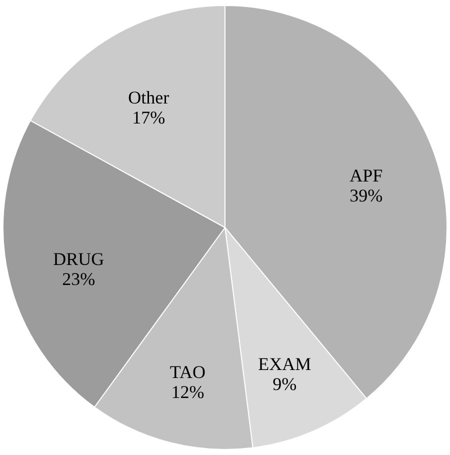  I want to click on data-label: 39%, so click(366, 196).